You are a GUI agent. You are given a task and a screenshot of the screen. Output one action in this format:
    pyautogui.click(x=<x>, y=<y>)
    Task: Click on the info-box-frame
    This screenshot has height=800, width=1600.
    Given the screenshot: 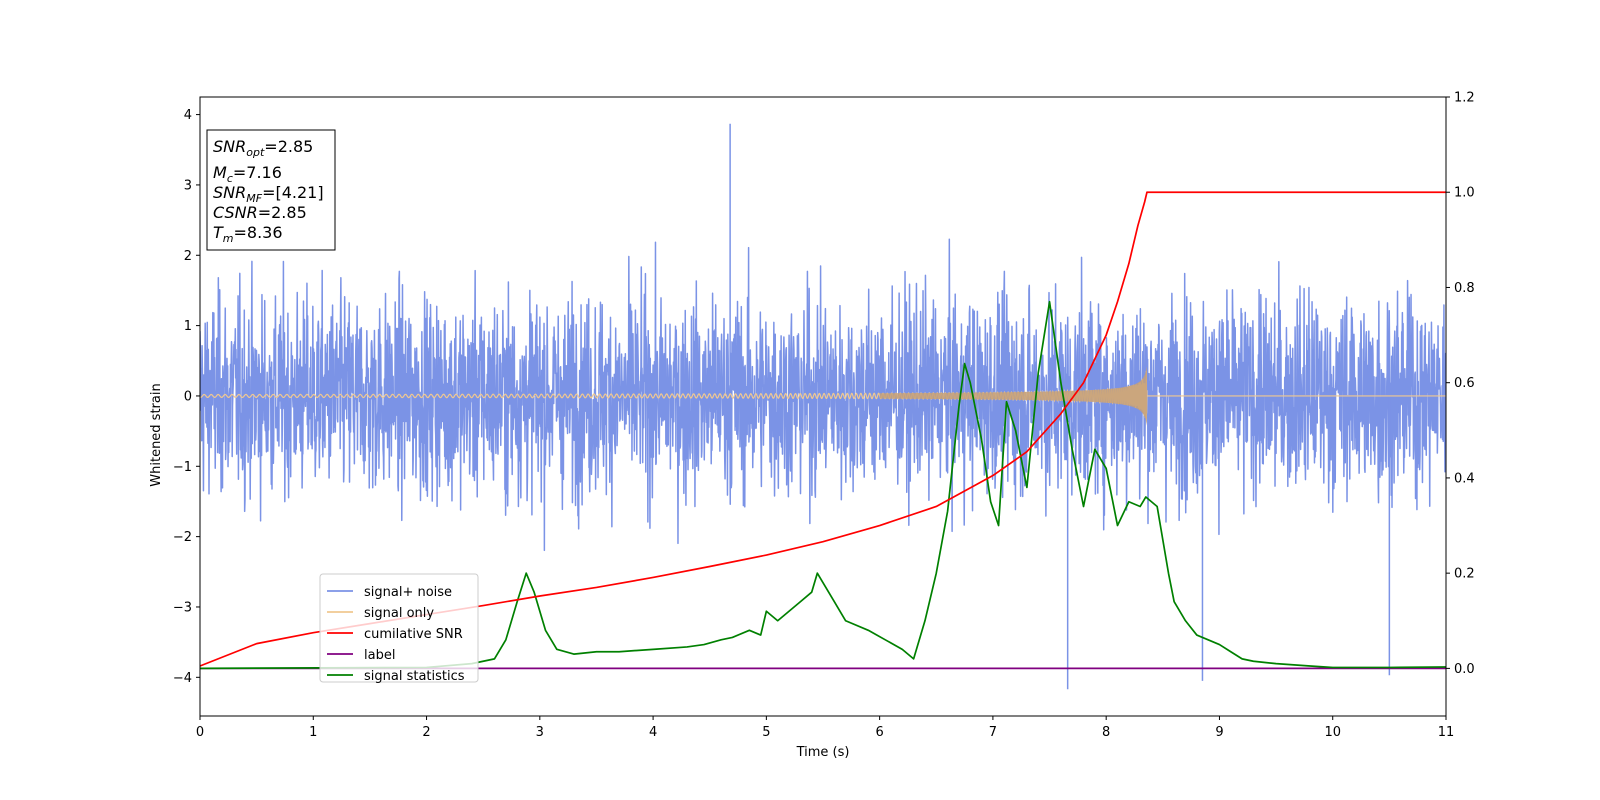 What is the action you would take?
    pyautogui.click(x=271, y=190)
    